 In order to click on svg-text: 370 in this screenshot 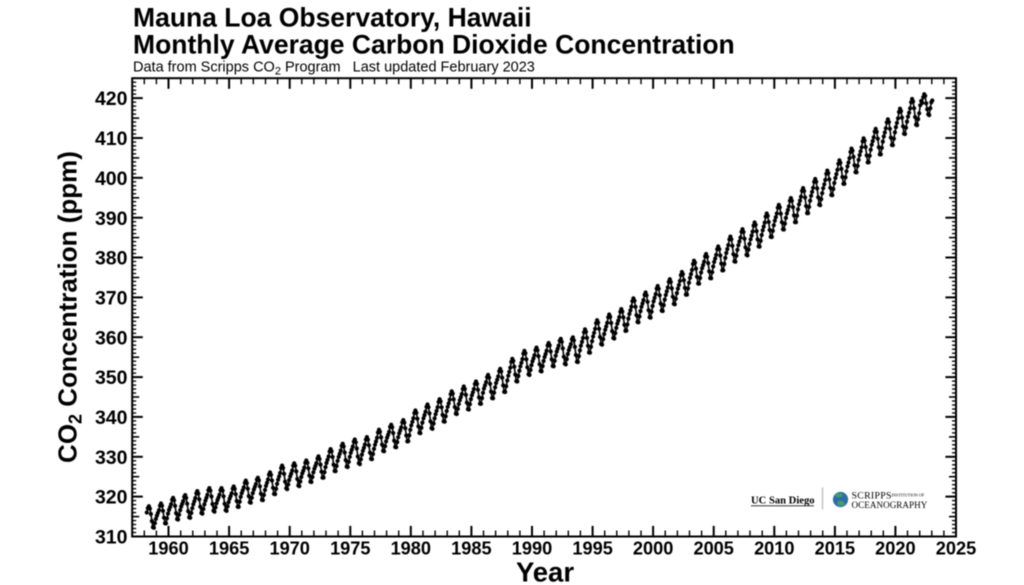, I will do `click(111, 299)`.